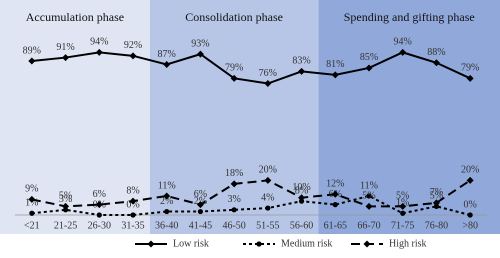  What do you see at coordinates (32, 50) in the screenshot?
I see `value-label: 89%` at bounding box center [32, 50].